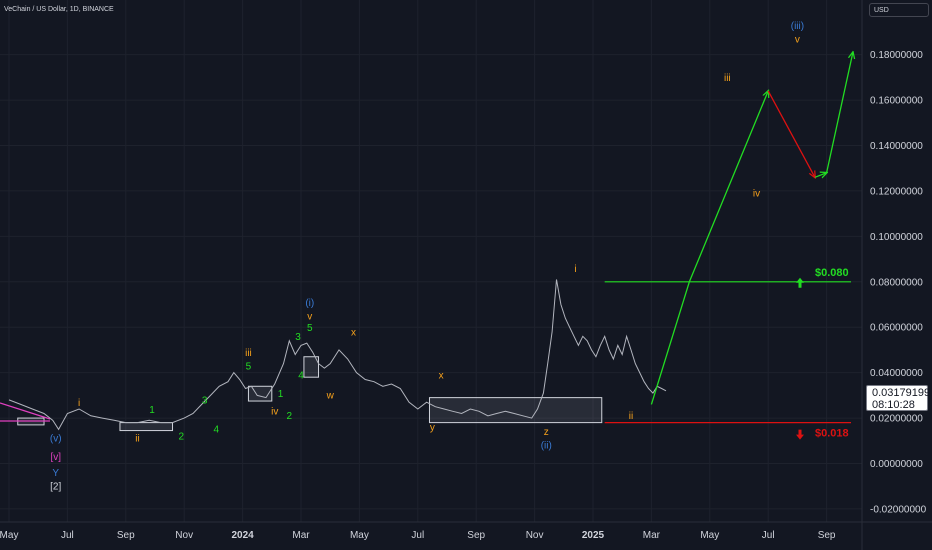  I want to click on y-tick-label: 0.16000000, so click(896, 101).